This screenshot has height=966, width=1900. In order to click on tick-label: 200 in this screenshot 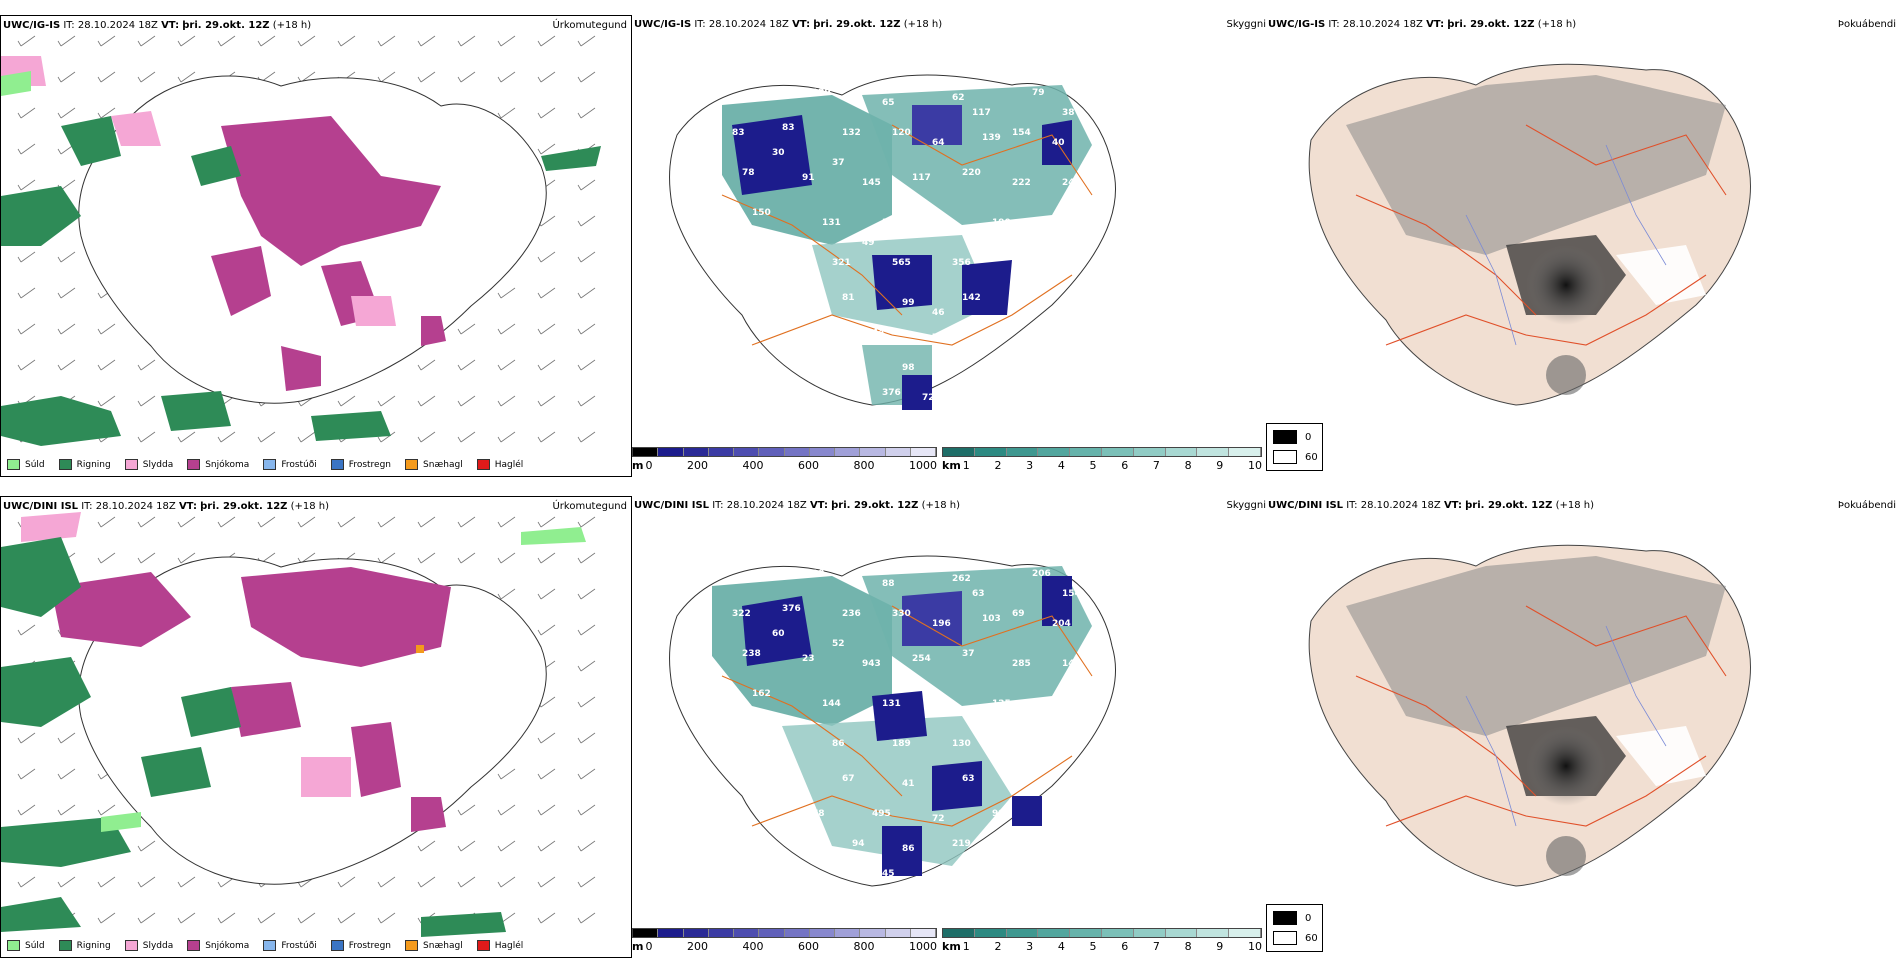, I will do `click(697, 946)`.